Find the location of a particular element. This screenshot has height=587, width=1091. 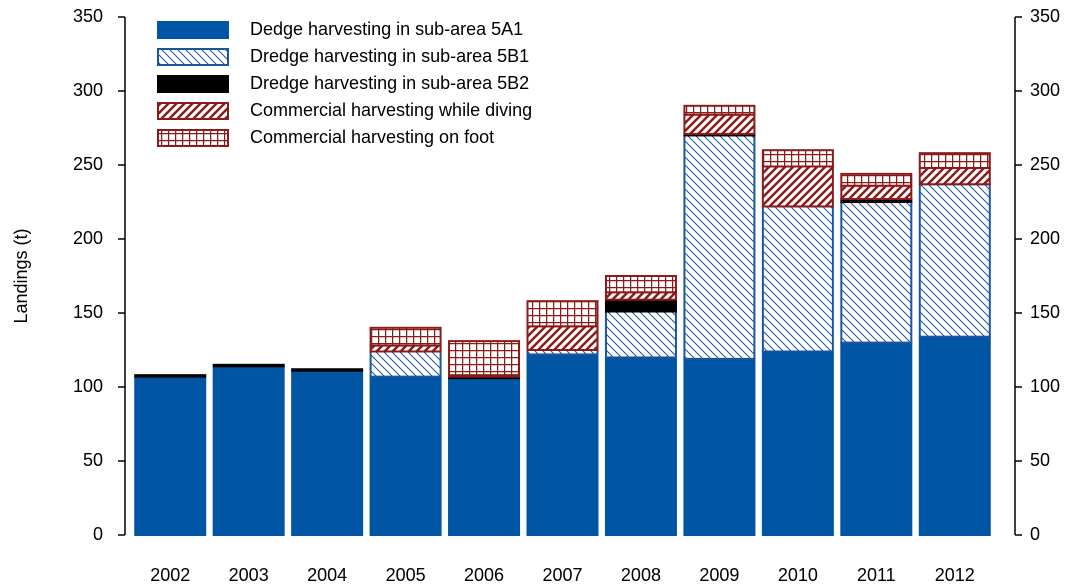

y-tick-label: 250 is located at coordinates (88, 164).